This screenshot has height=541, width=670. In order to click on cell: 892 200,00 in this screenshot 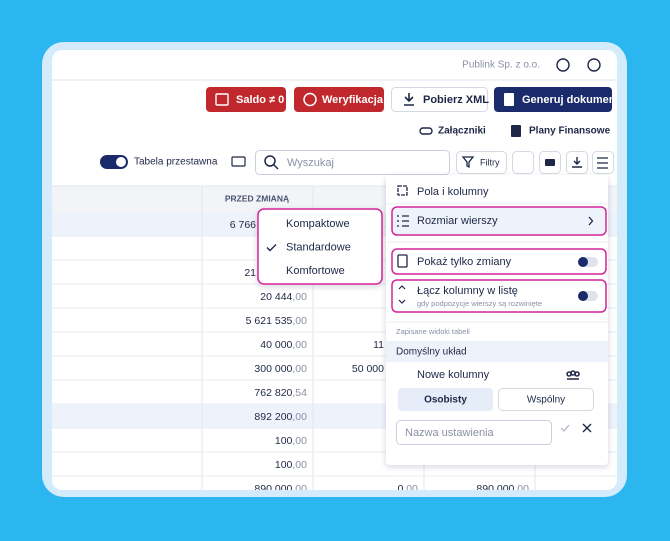, I will do `click(280, 417)`.